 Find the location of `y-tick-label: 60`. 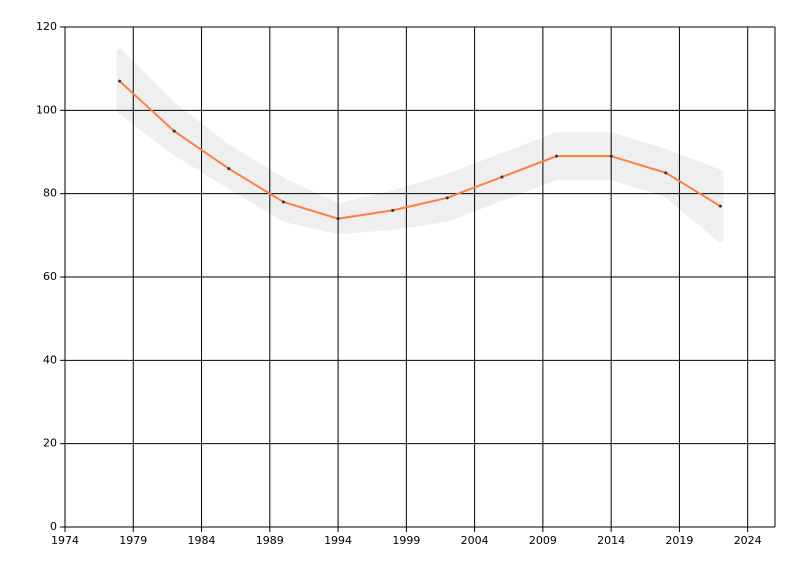

y-tick-label: 60 is located at coordinates (50, 276).